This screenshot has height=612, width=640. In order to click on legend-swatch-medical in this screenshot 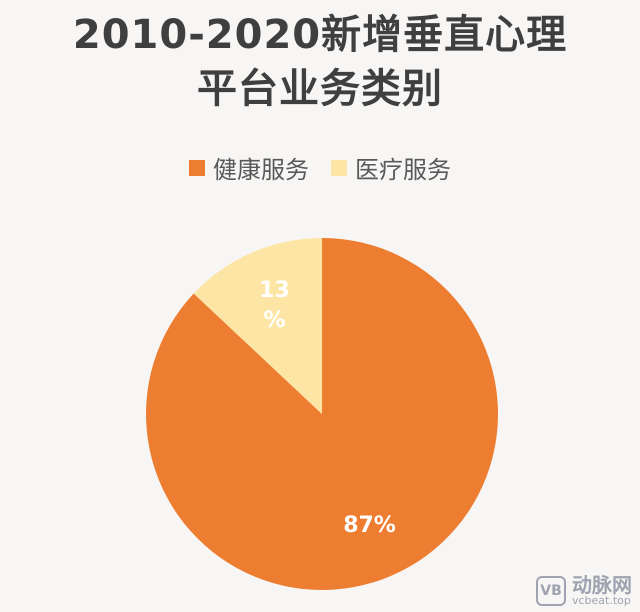, I will do `click(339, 167)`.